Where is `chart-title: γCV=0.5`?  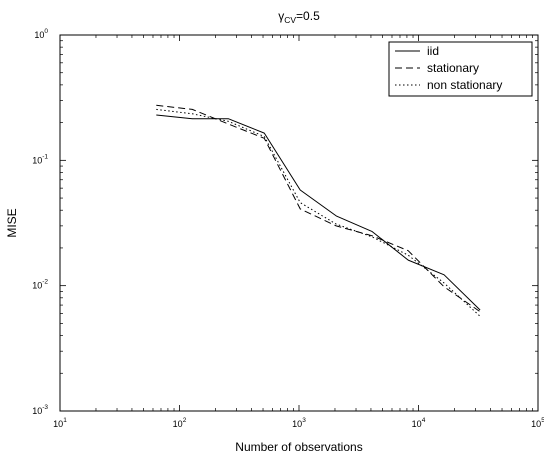
chart-title: γCV=0.5 is located at coordinates (299, 17).